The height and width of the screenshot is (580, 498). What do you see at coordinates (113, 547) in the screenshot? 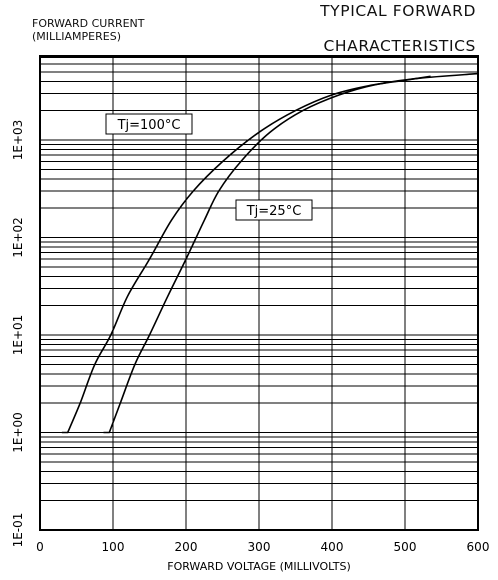
I see `x-tick-label: 100` at bounding box center [113, 547].